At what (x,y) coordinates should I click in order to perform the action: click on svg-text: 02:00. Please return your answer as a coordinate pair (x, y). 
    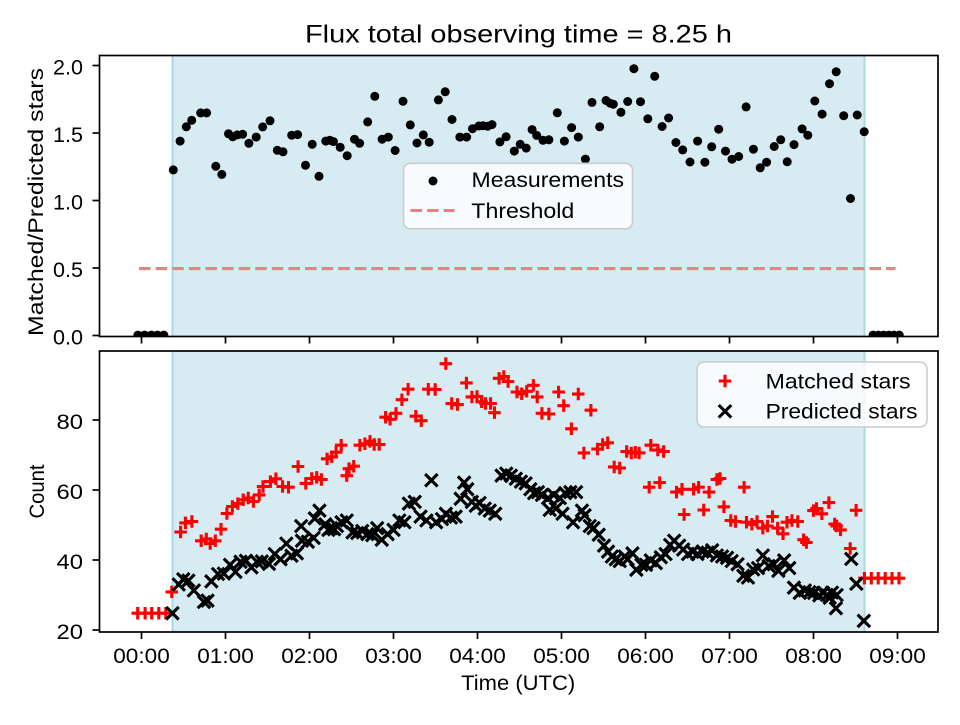
    Looking at the image, I should click on (309, 656).